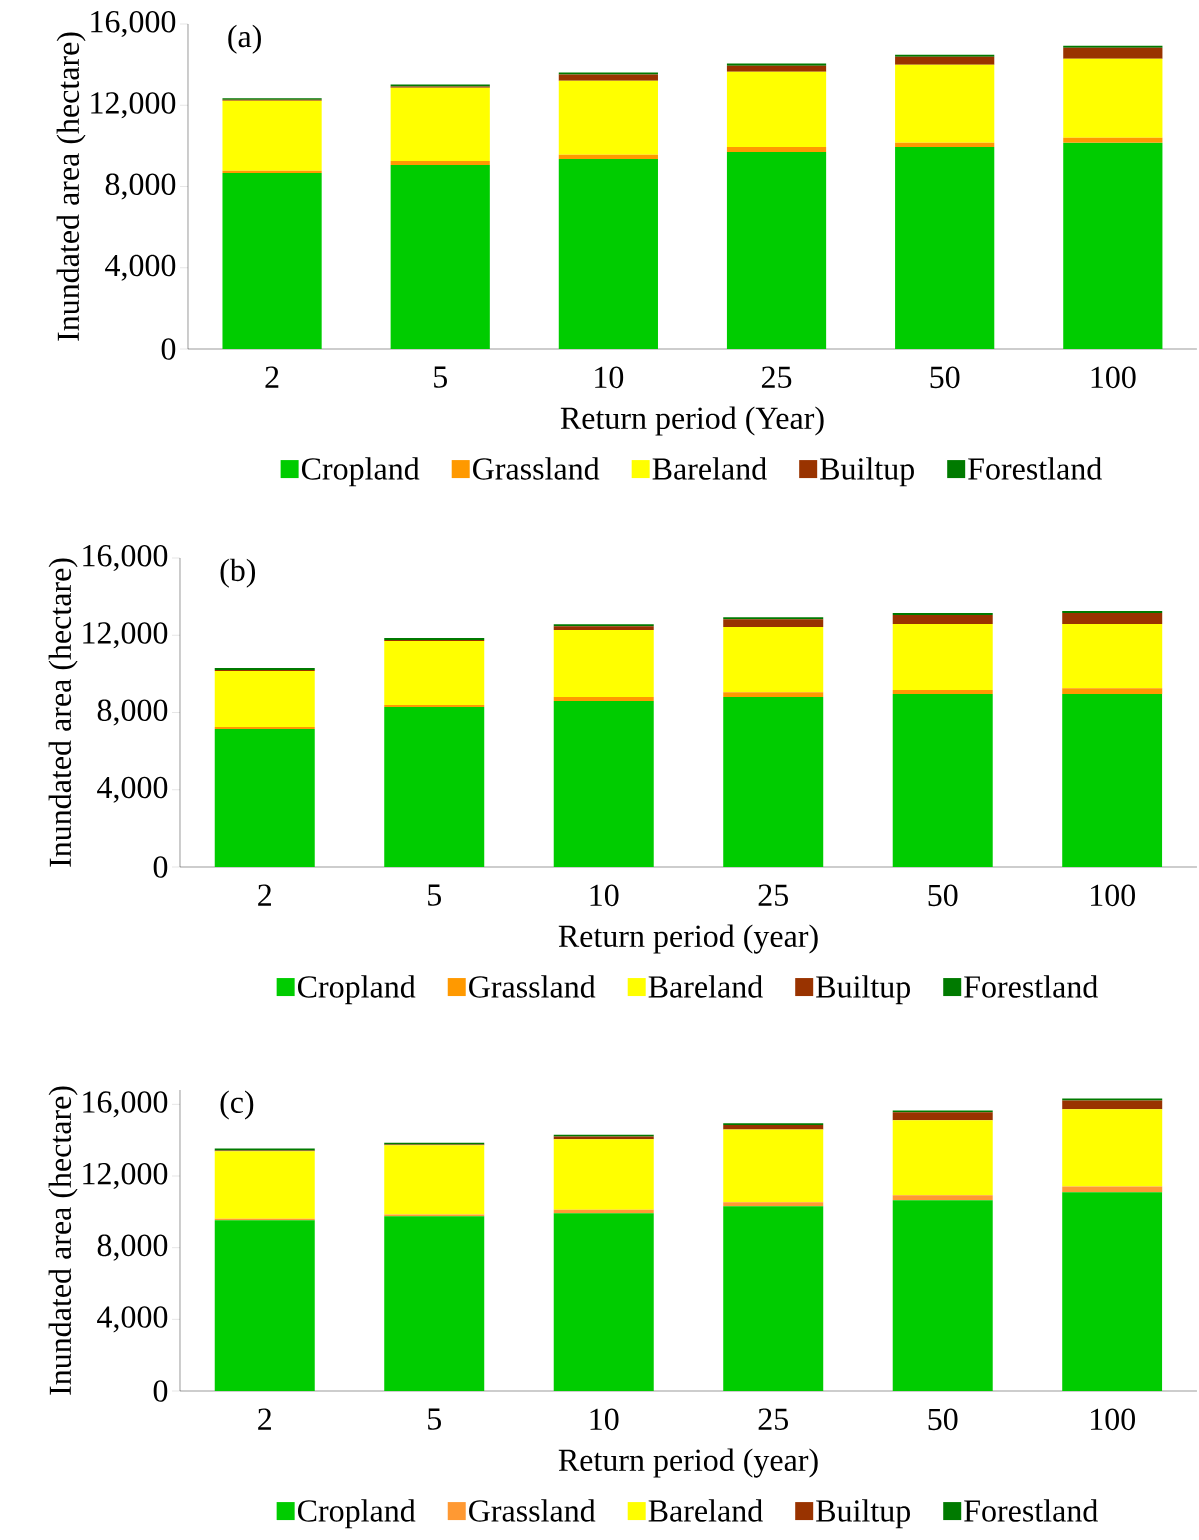 The height and width of the screenshot is (1540, 1199). I want to click on x-axis-title: Return period (Year), so click(692, 421).